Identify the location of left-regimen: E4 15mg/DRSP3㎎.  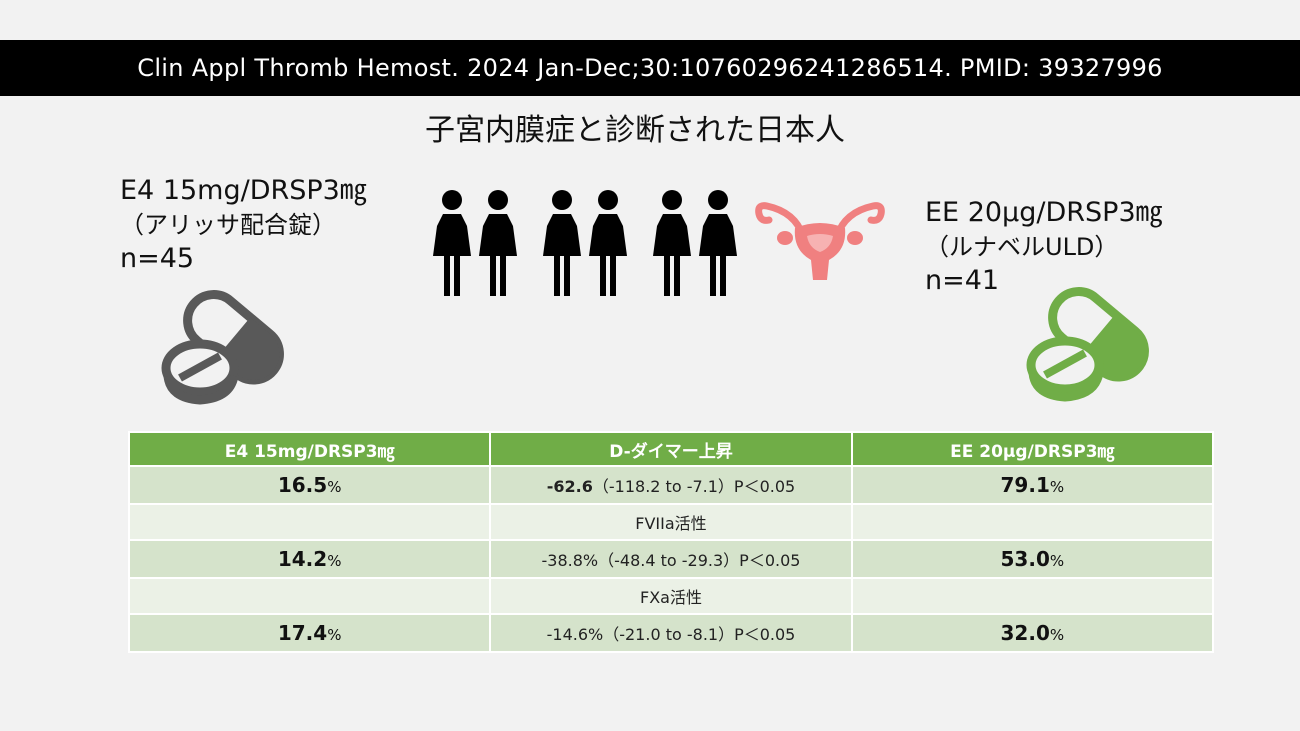
(243, 190).